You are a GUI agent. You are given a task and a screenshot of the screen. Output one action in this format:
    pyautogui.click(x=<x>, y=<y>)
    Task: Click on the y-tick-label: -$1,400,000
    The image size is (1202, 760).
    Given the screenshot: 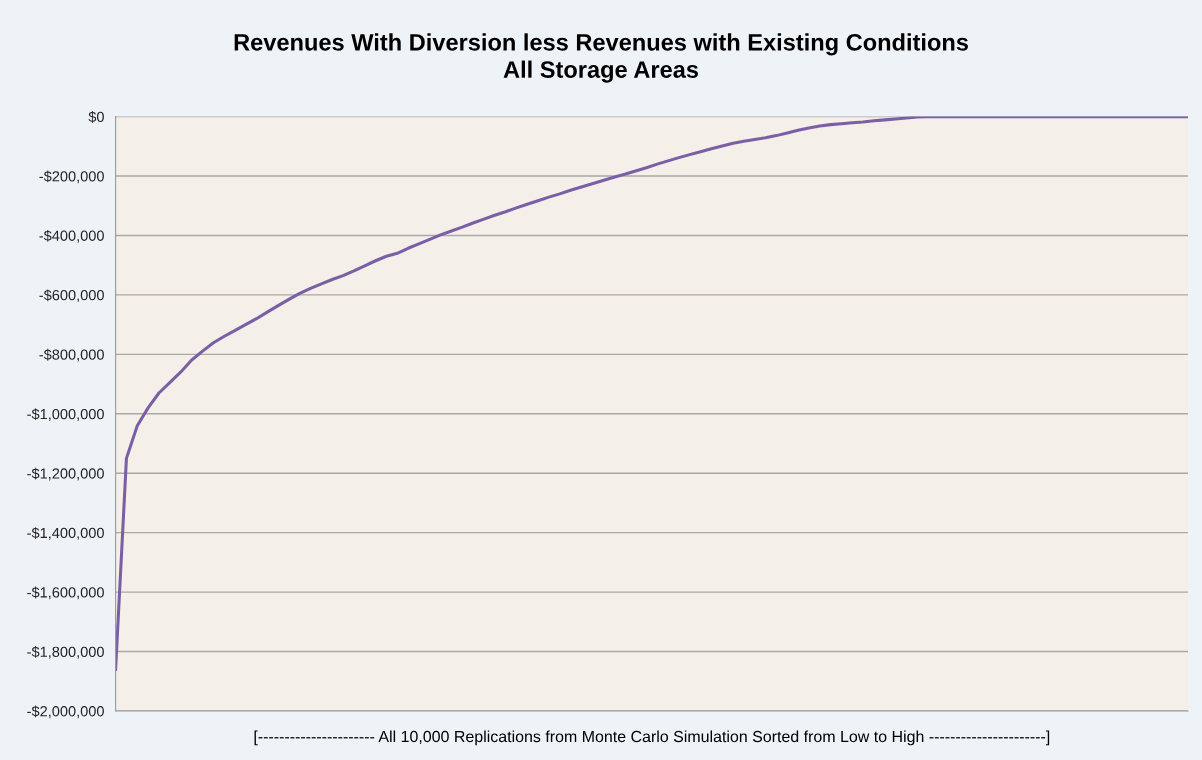 What is the action you would take?
    pyautogui.click(x=65, y=533)
    